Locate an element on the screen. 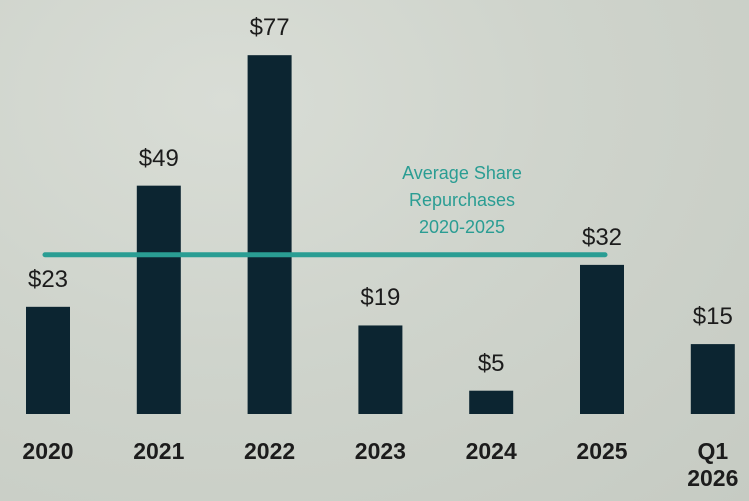  value-label: $49 is located at coordinates (158, 158).